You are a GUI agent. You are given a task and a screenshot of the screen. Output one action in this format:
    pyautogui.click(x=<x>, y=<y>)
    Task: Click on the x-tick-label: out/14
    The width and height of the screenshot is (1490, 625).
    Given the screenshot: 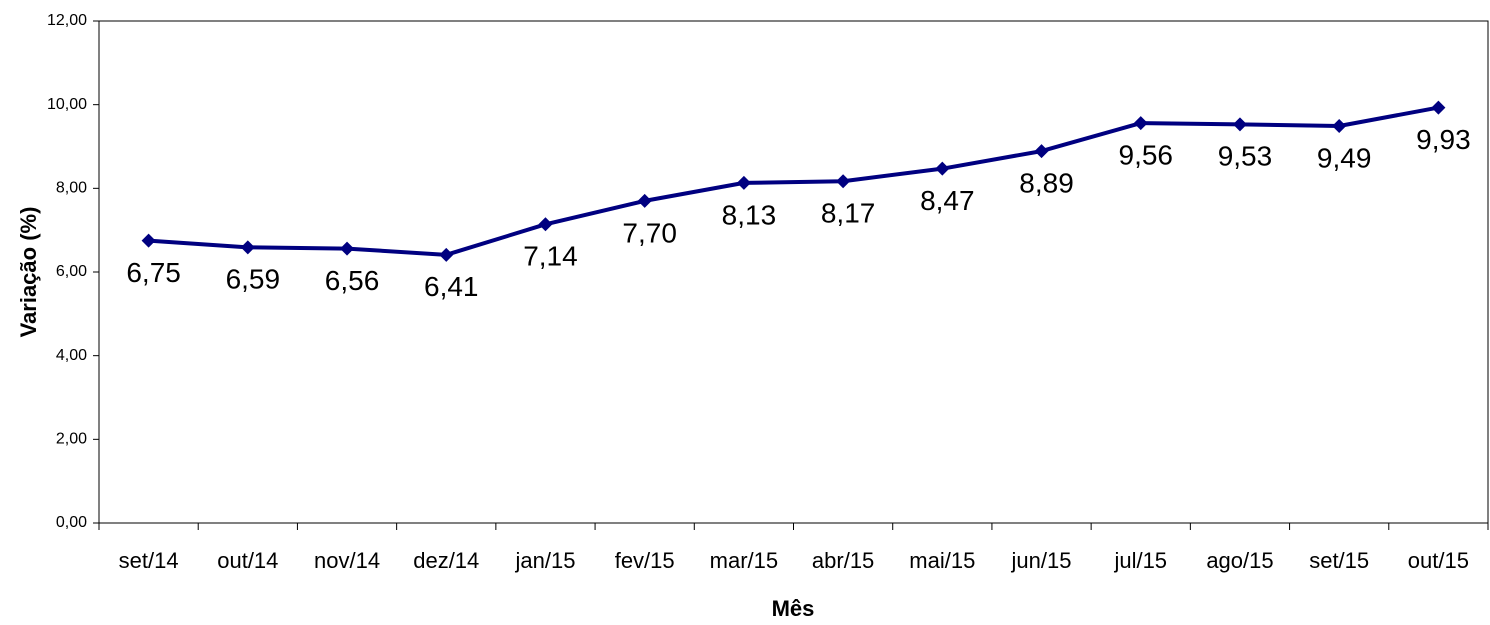 What is the action you would take?
    pyautogui.click(x=247, y=560)
    